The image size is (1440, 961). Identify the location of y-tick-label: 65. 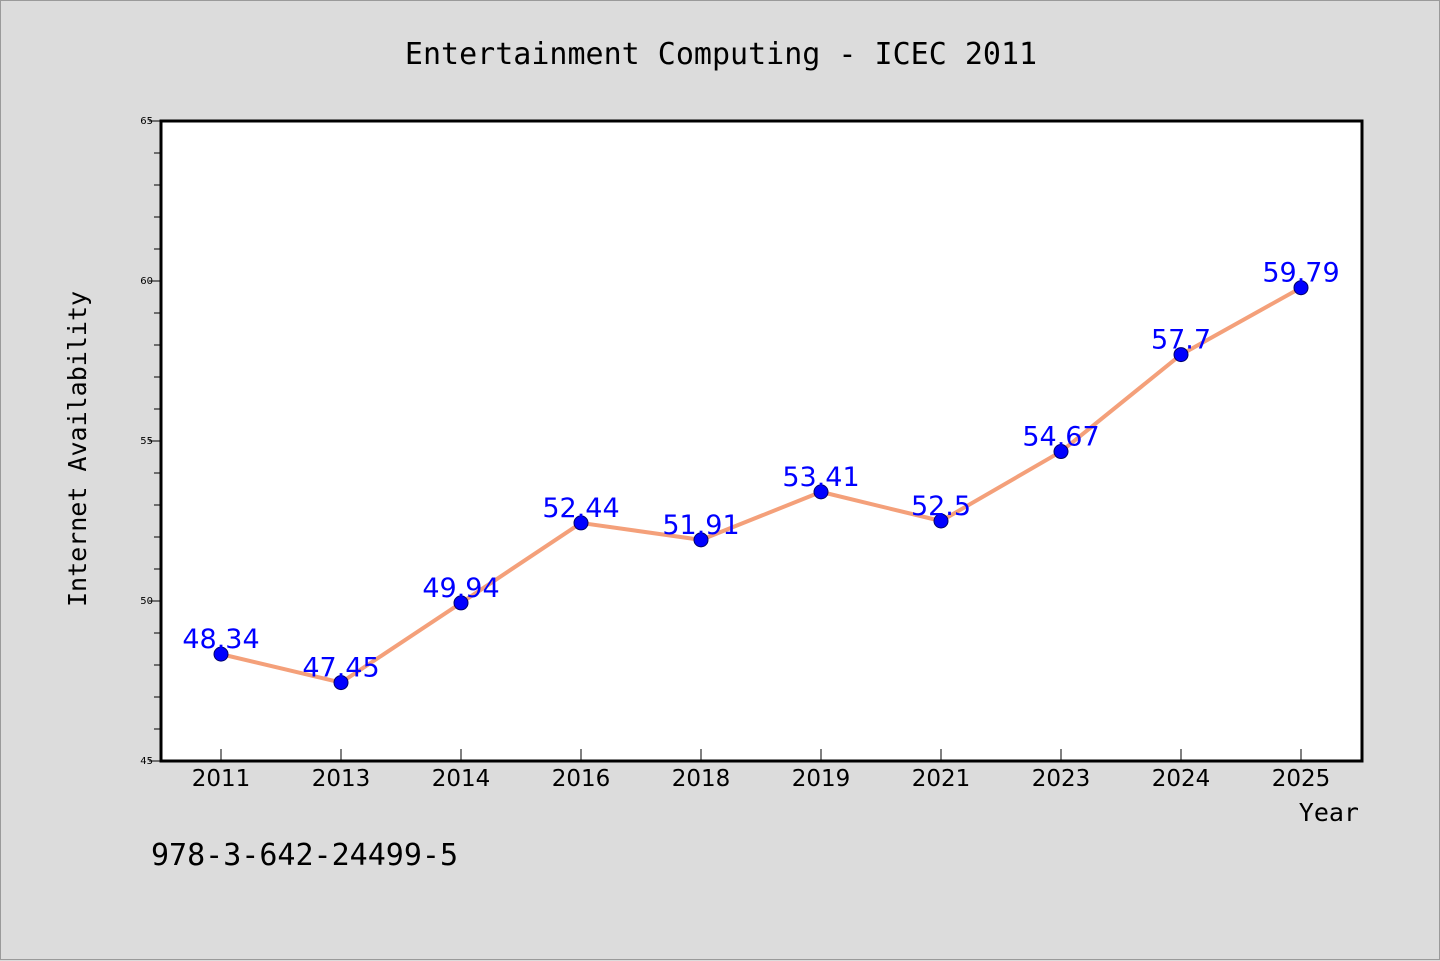
(146, 121).